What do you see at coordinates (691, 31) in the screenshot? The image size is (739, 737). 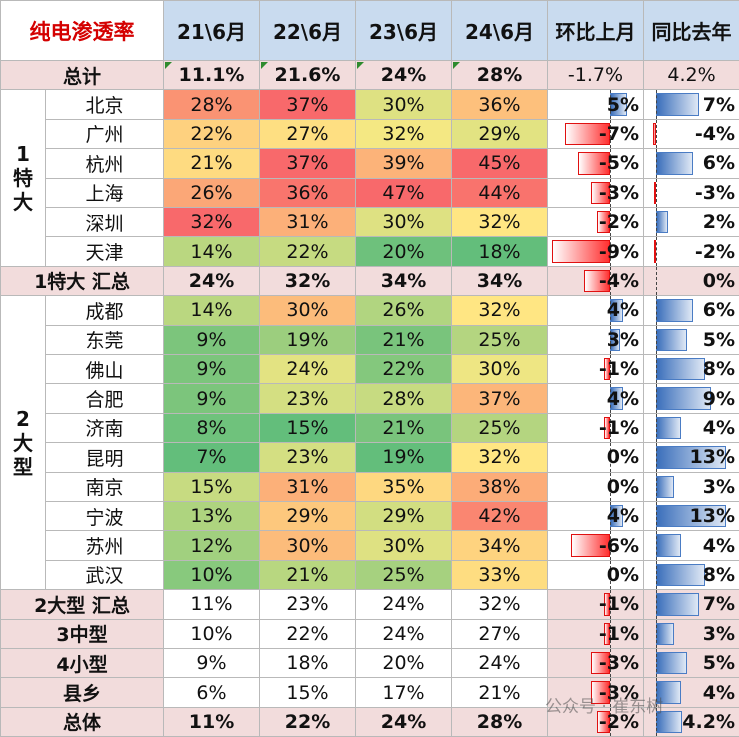 I see `column-header: 同比去年` at bounding box center [691, 31].